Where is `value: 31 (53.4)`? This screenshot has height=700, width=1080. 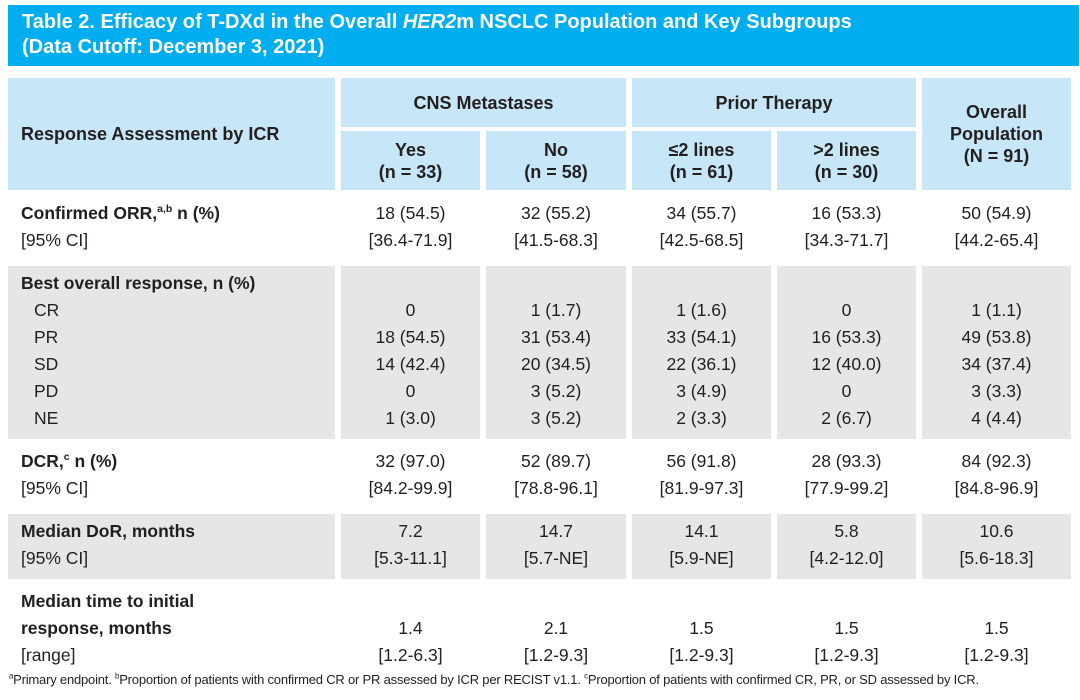 value: 31 (53.4) is located at coordinates (556, 337).